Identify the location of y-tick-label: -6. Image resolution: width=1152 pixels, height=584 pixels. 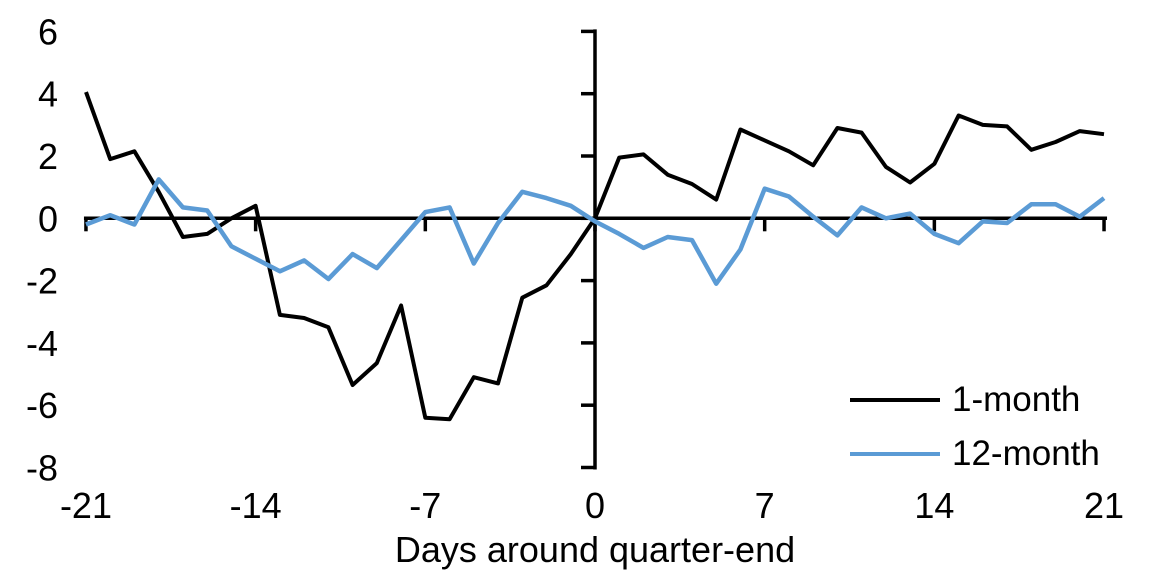
(42, 405).